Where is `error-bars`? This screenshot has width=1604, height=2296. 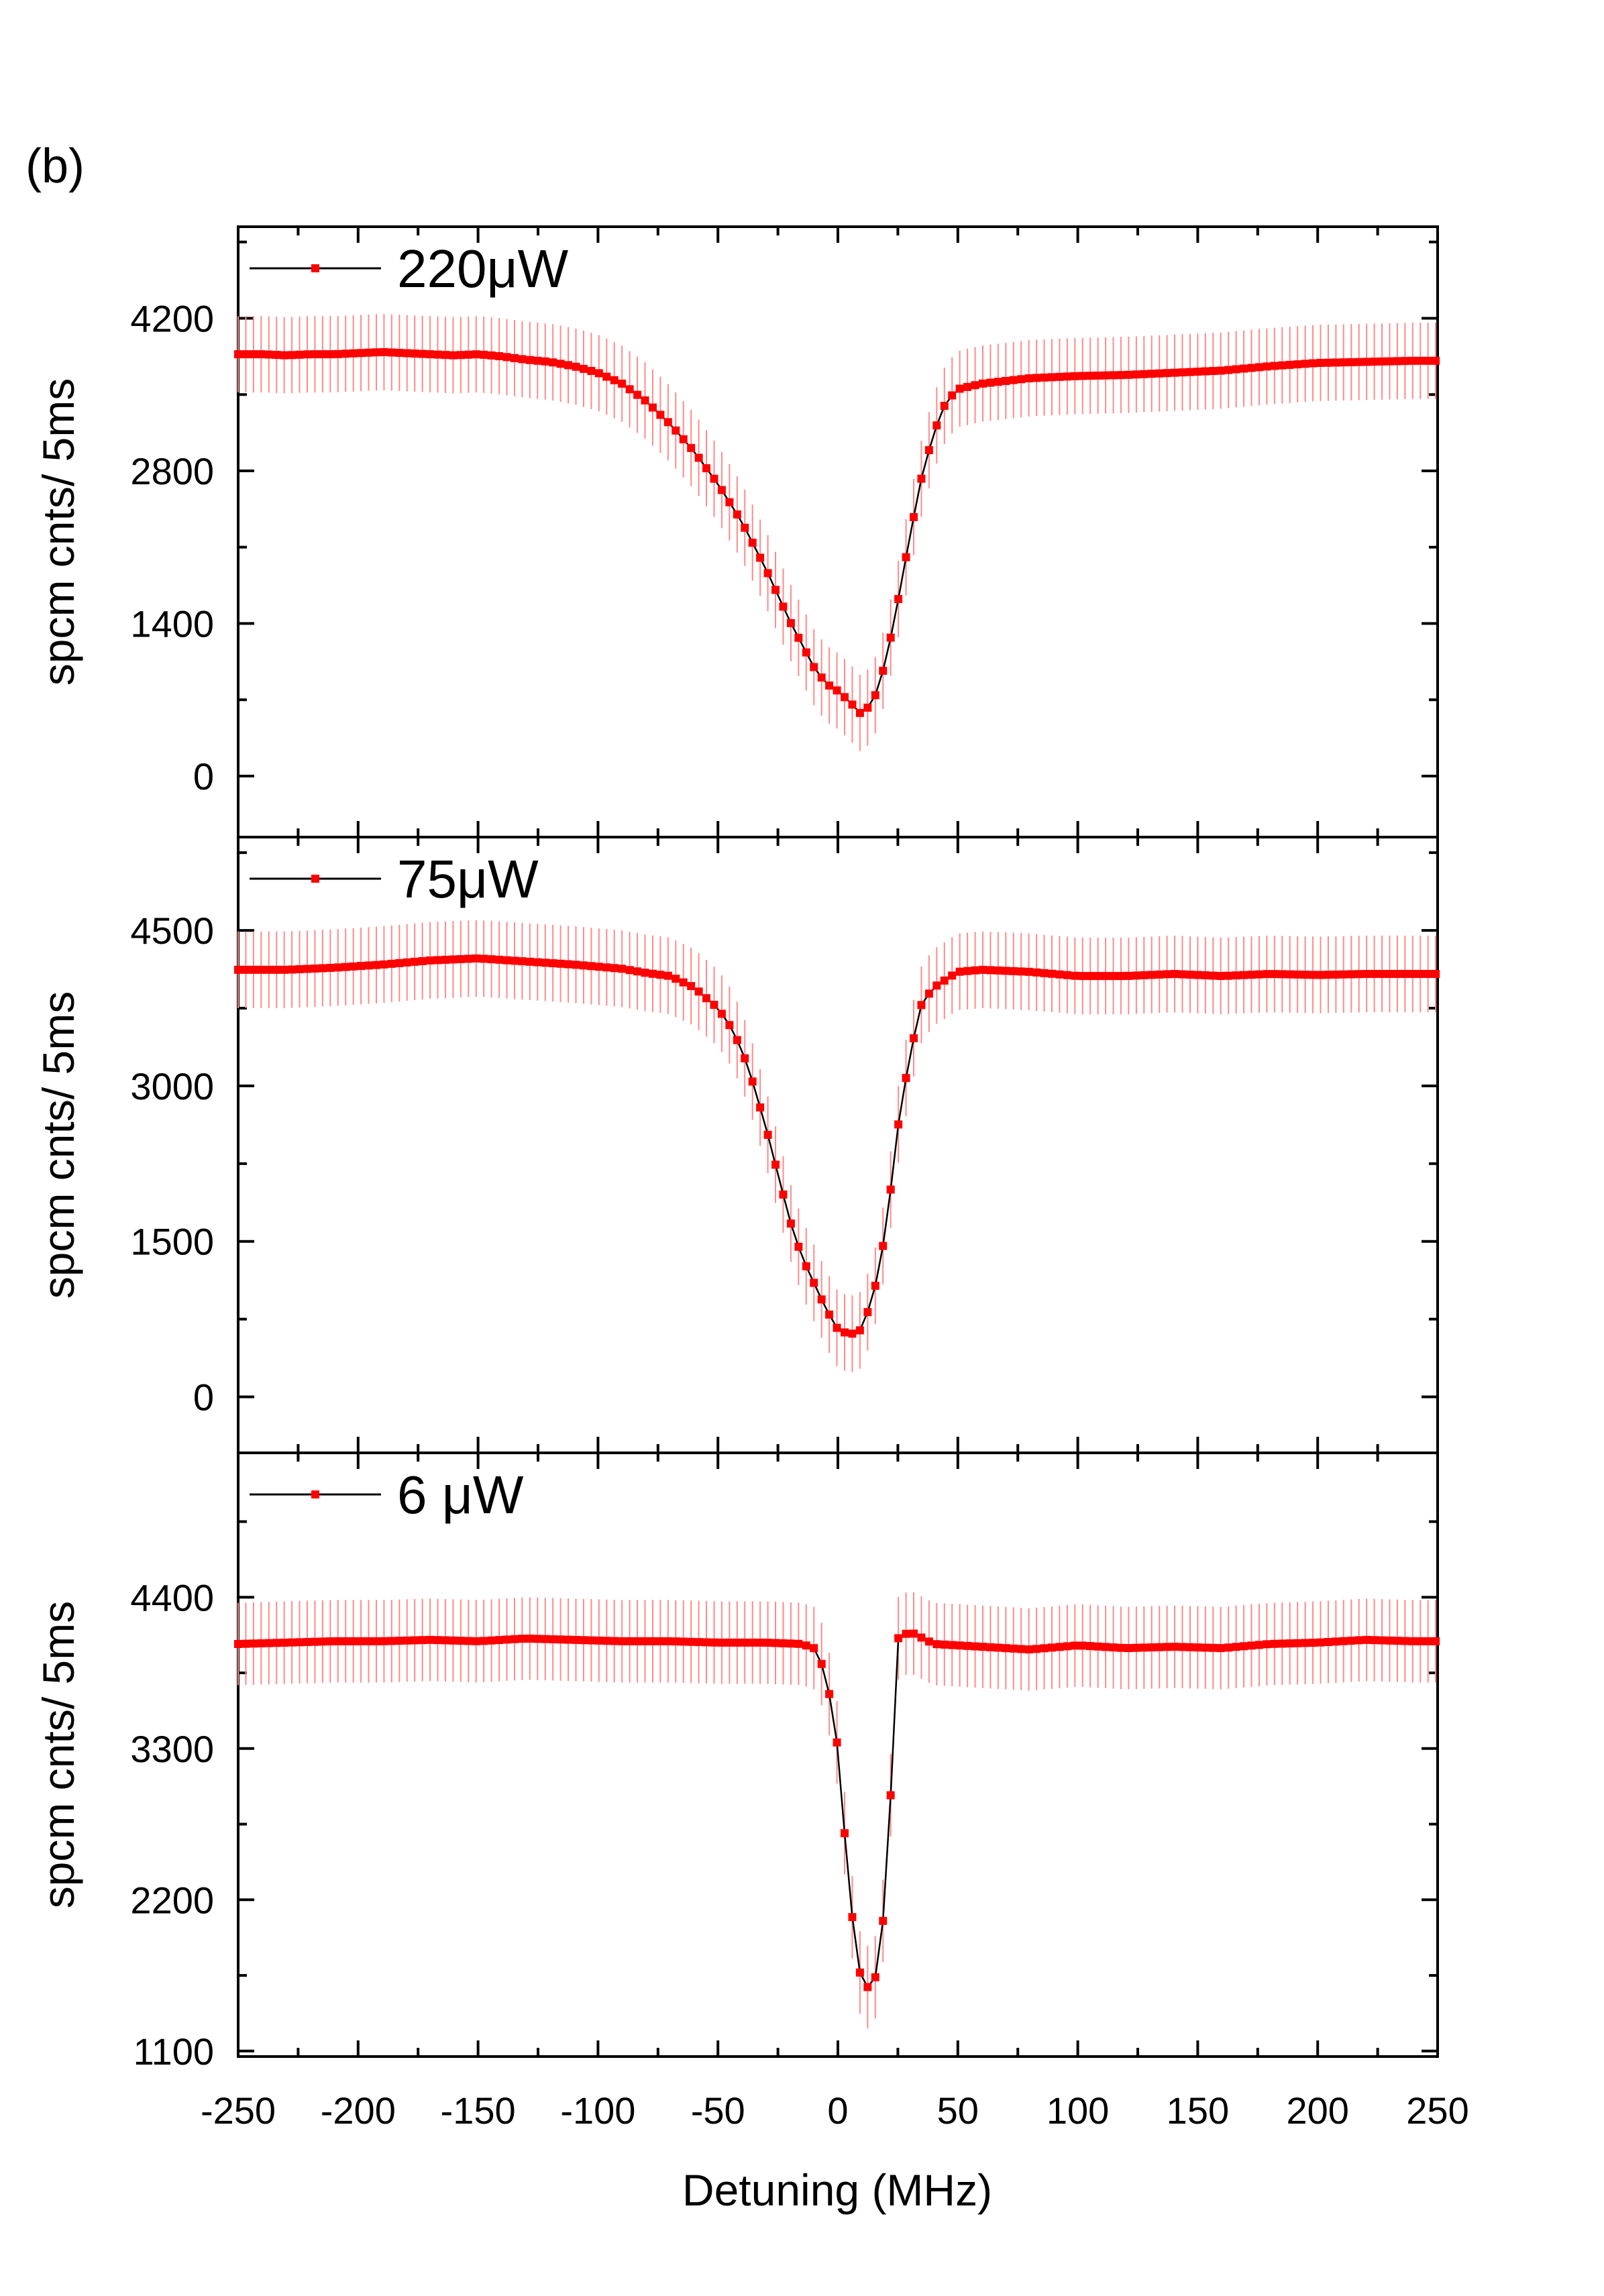
error-bars is located at coordinates (837, 1146).